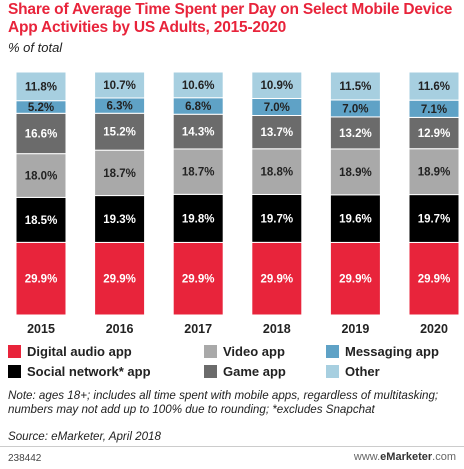 The width and height of the screenshot is (464, 469). Describe the element at coordinates (362, 371) in the screenshot. I see `legend-label: Other` at that location.